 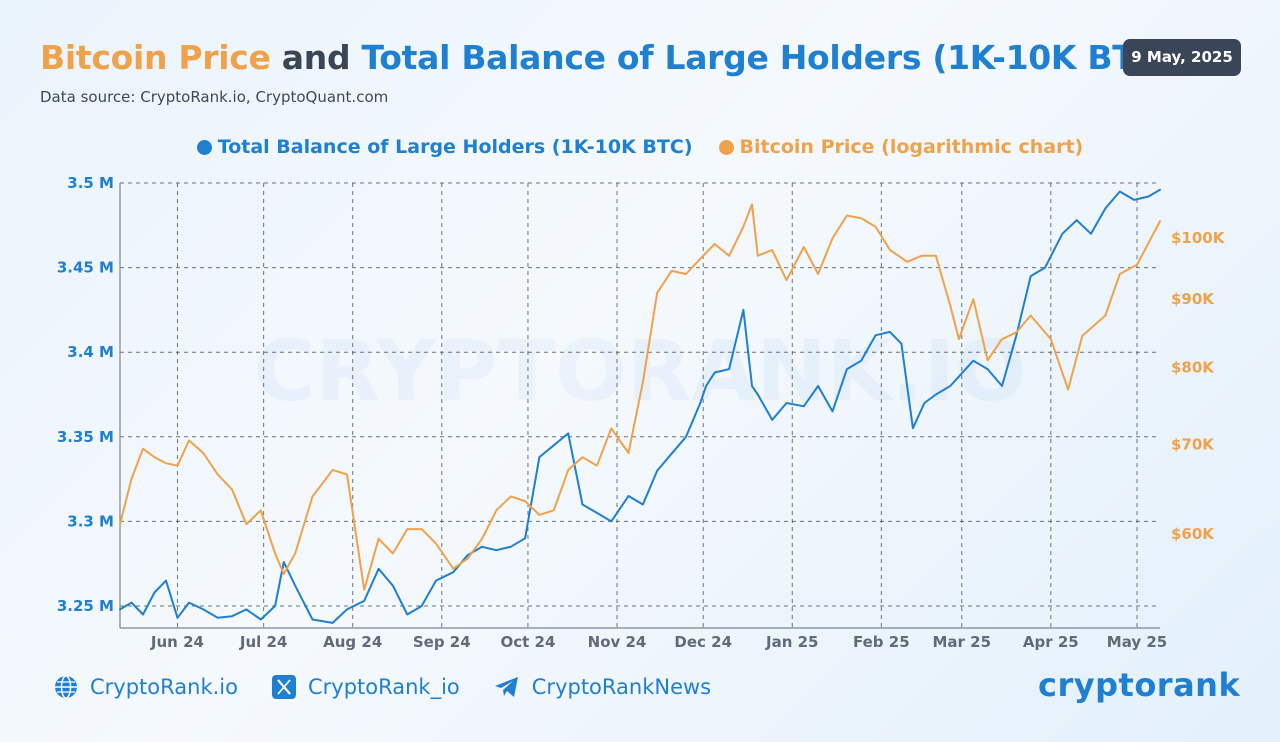 I want to click on legend-item-price: Bitcoin Price (logarithmic chart), so click(x=901, y=147).